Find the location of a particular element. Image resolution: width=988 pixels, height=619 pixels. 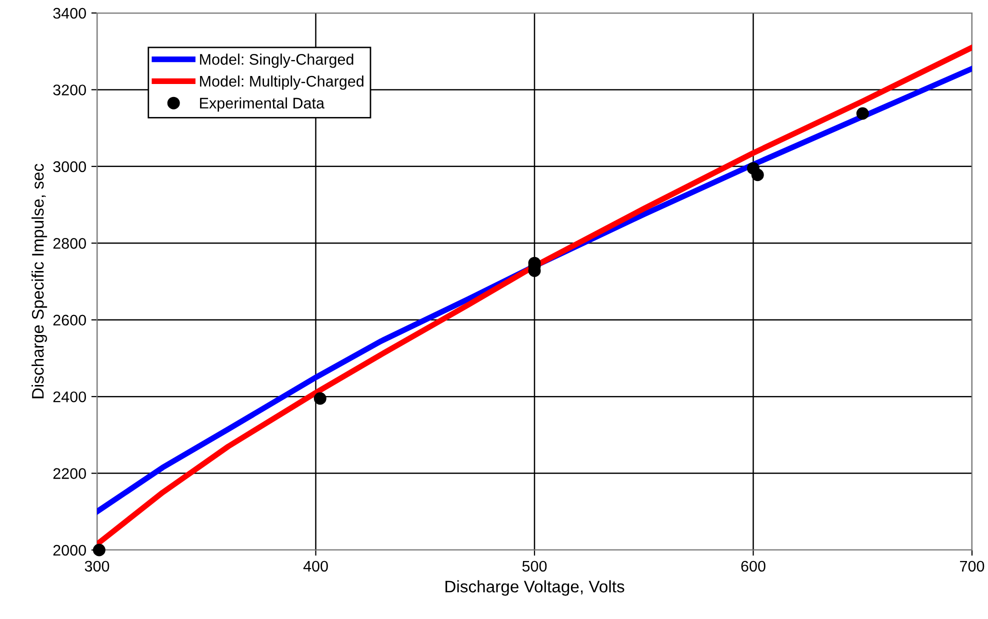

y-tick-label: 2000 is located at coordinates (69, 550).